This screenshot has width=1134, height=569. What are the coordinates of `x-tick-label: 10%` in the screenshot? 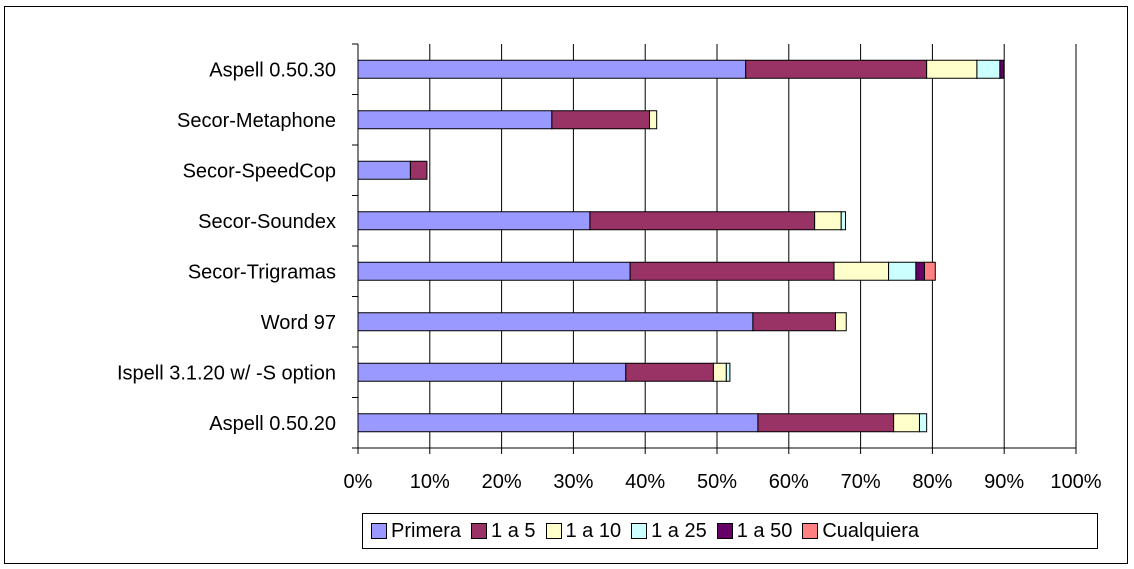 It's located at (430, 482).